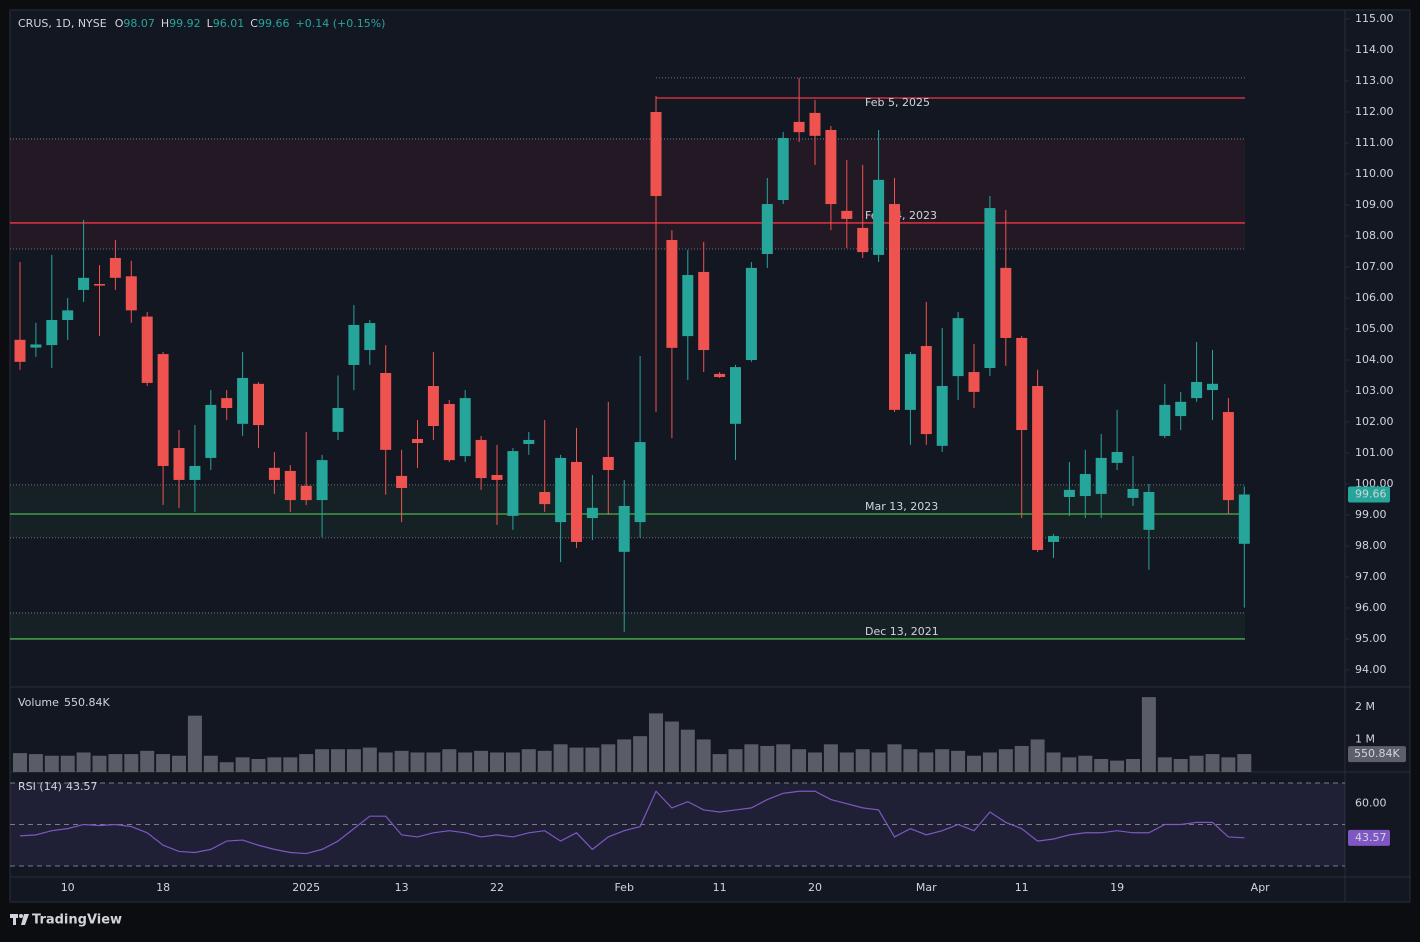 The height and width of the screenshot is (942, 1420). What do you see at coordinates (897, 102) in the screenshot?
I see `level-label: Feb 5, 2025` at bounding box center [897, 102].